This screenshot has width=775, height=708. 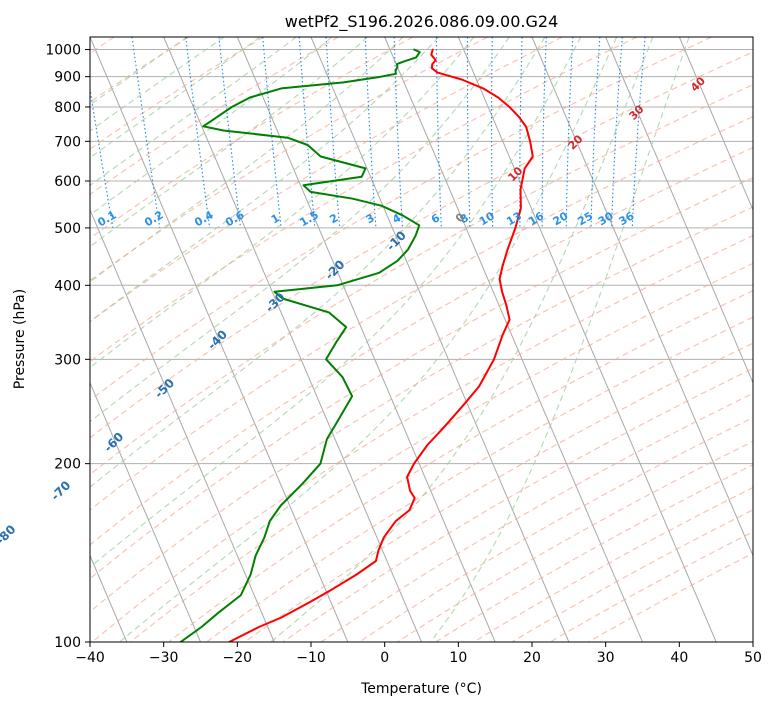 I want to click on x-tick-label: 10, so click(x=458, y=658).